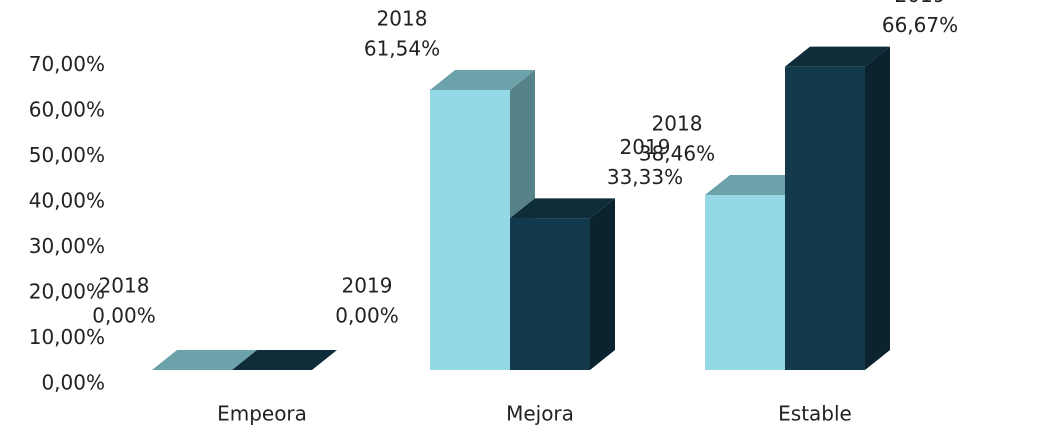 The image size is (1045, 430). What do you see at coordinates (67, 110) in the screenshot?
I see `y-tick-label: 60,00%` at bounding box center [67, 110].